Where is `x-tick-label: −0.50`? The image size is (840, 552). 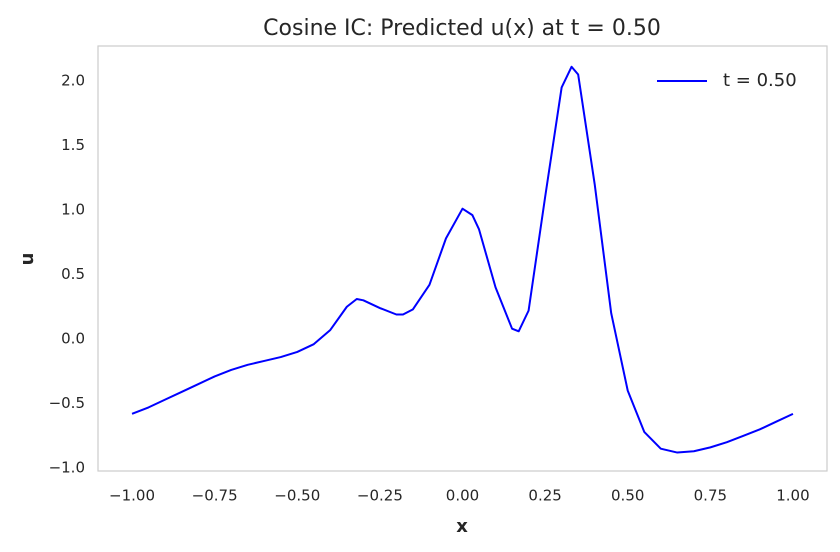
x-tick-label: −0.50 is located at coordinates (297, 496).